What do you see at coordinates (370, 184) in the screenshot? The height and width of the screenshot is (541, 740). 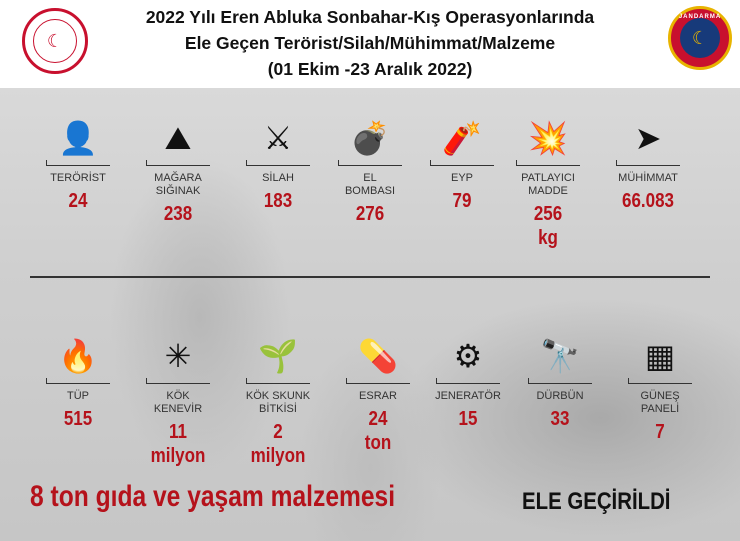 I see `stat-label: EL BOMBASI` at bounding box center [370, 184].